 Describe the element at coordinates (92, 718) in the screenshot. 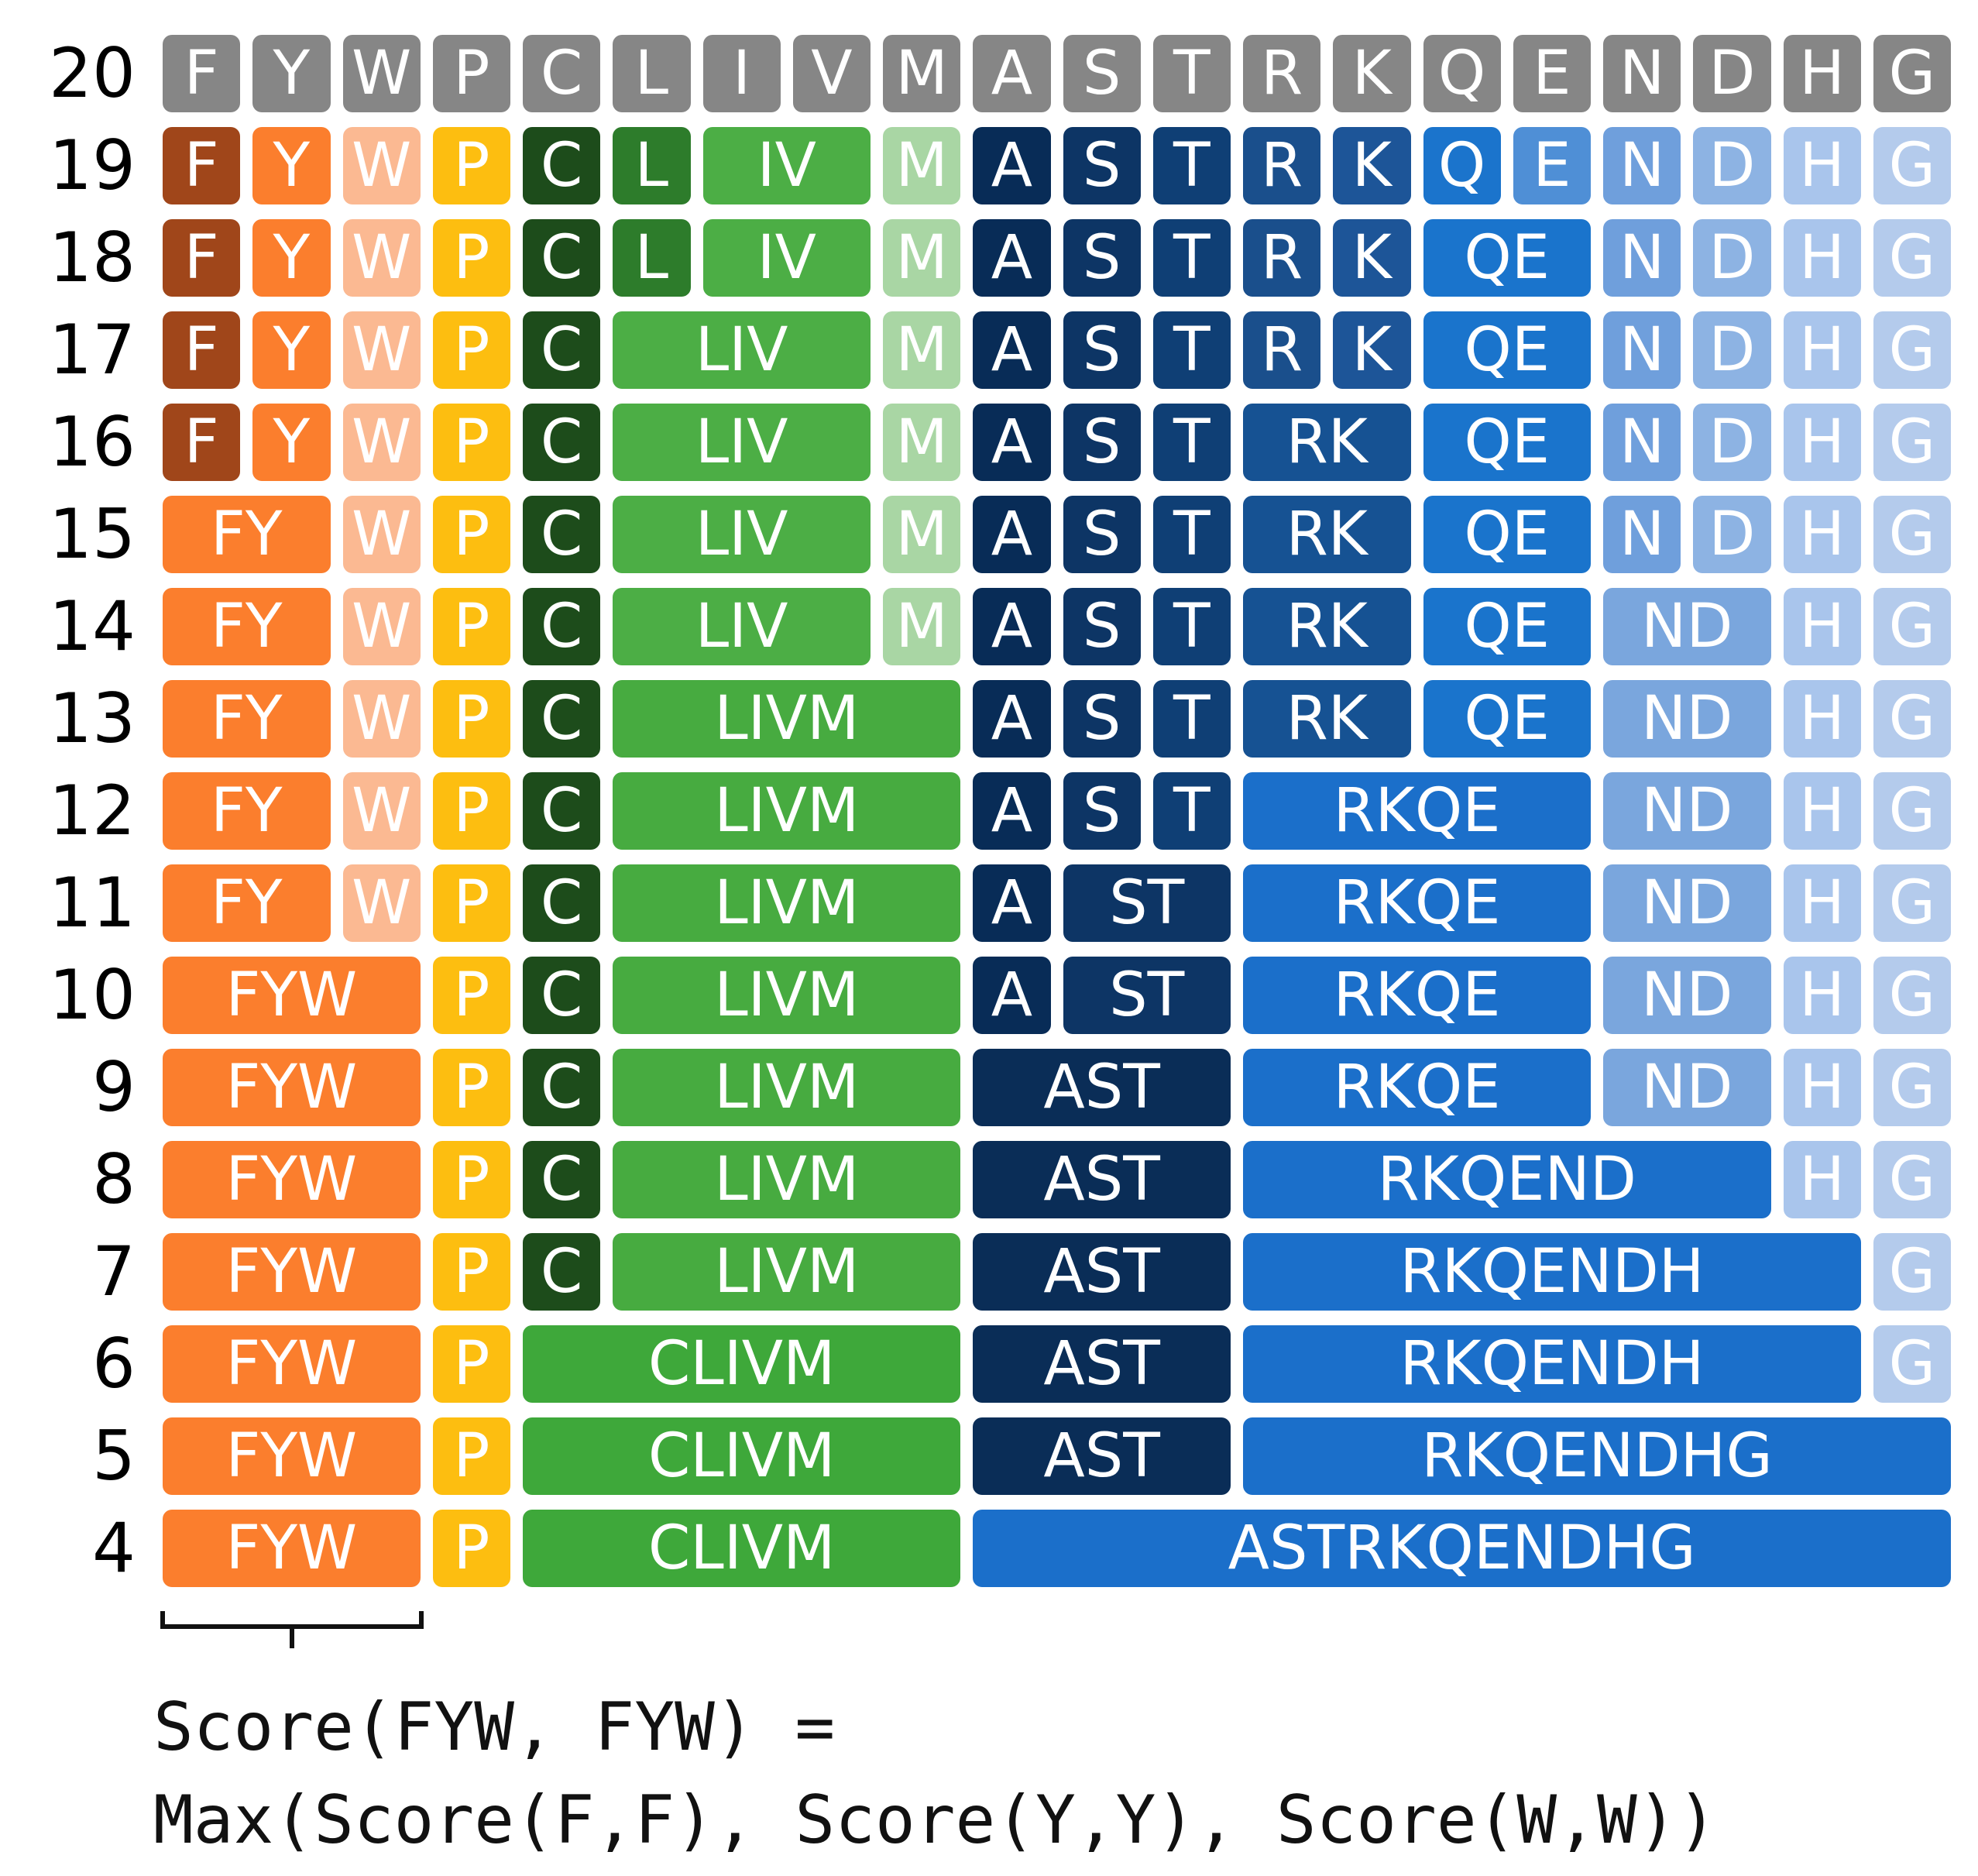

I see `row-label: 13` at that location.